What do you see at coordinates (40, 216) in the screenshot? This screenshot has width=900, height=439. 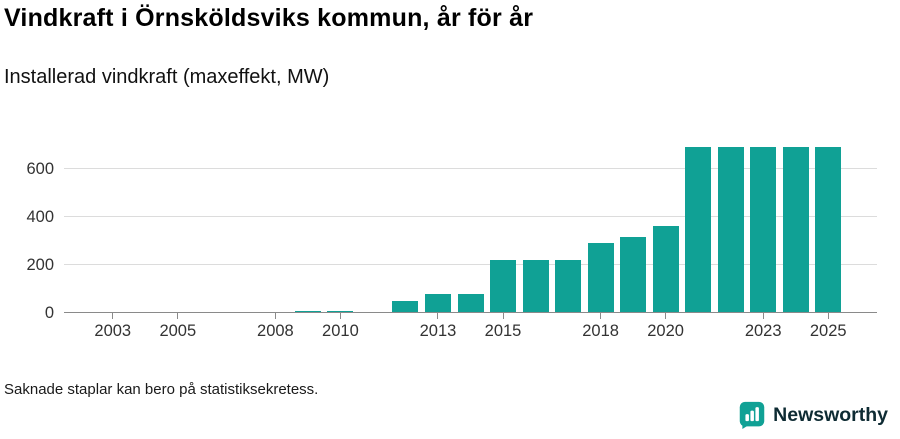 I see `y-tick-label: 400` at bounding box center [40, 216].